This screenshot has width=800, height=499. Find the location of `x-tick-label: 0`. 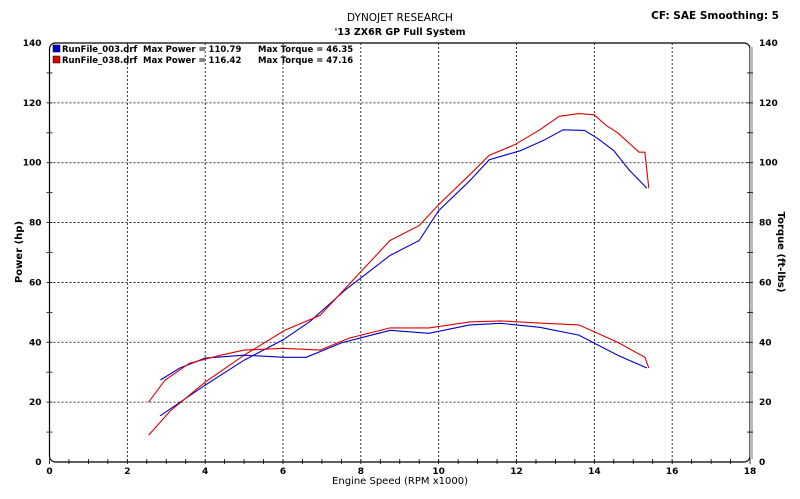

x-tick-label: 0 is located at coordinates (49, 472).